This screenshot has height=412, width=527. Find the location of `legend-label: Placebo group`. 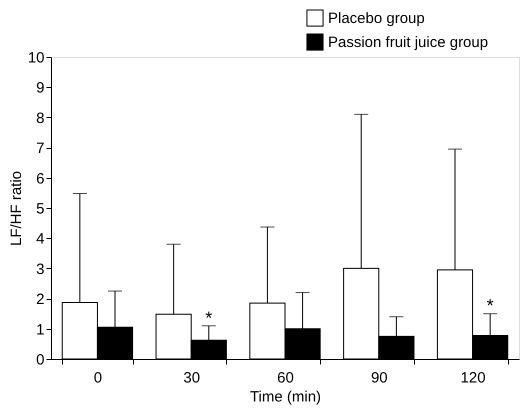

legend-label: Placebo group is located at coordinates (376, 18).